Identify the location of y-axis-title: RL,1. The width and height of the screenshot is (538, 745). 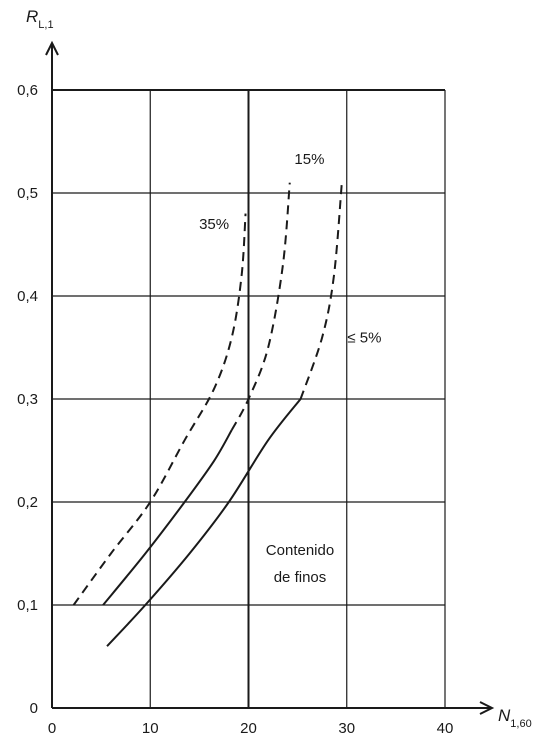
(40, 19).